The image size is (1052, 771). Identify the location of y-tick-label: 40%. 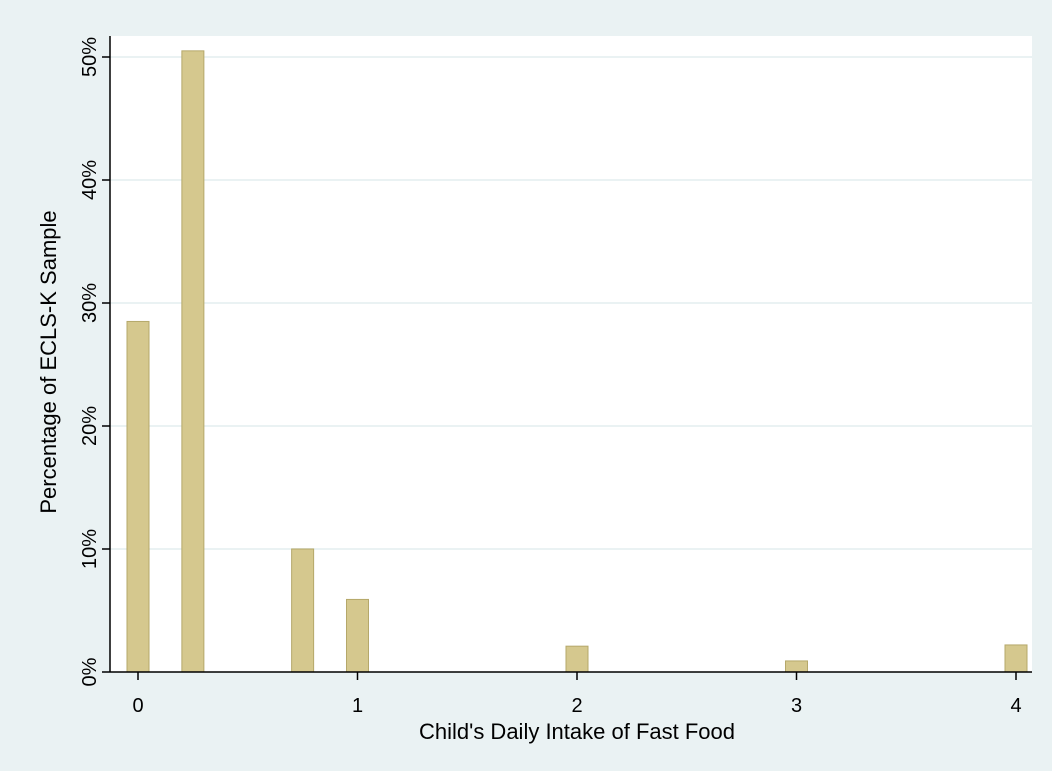
(90, 180).